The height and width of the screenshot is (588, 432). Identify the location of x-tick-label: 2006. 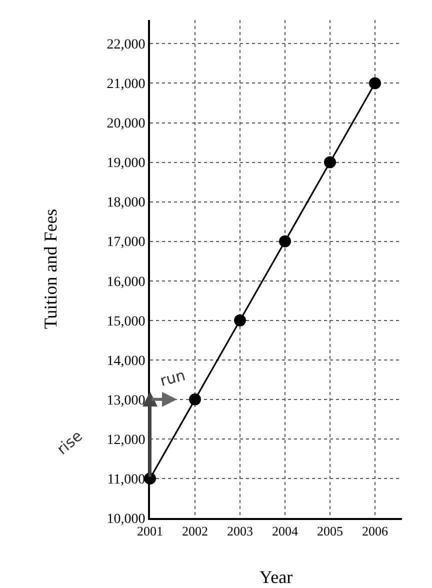
(375, 531).